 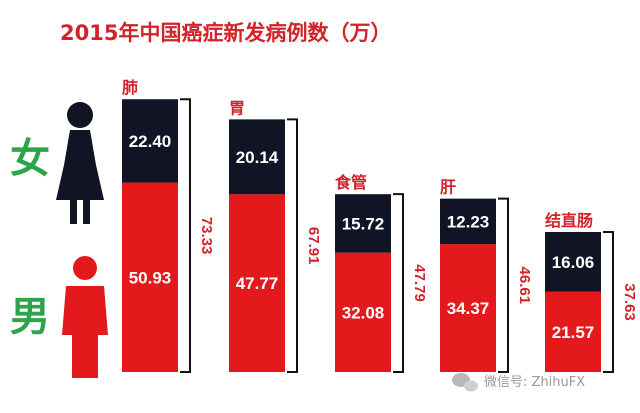 What do you see at coordinates (206, 236) in the screenshot?
I see `total-label-0: 73.33` at bounding box center [206, 236].